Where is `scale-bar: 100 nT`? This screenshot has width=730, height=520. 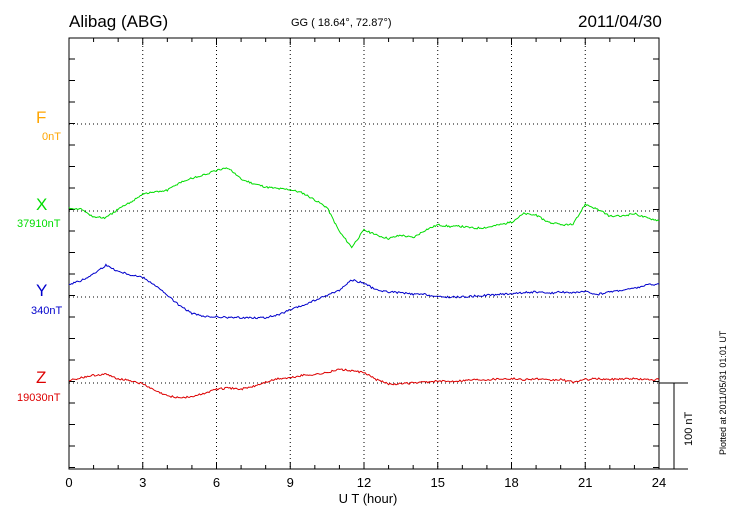 scale-bar: 100 nT is located at coordinates (677, 426).